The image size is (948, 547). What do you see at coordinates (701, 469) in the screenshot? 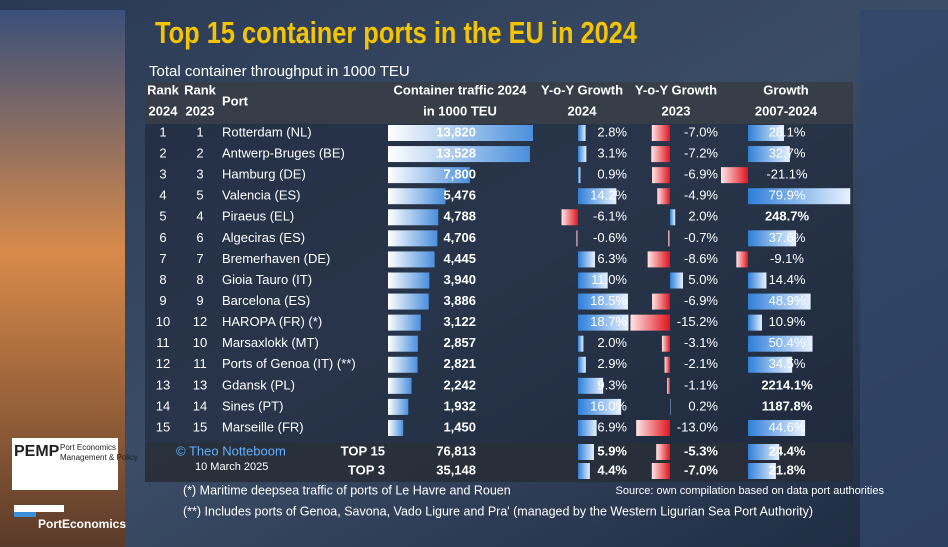
I see `yoy-2023: -7.0%` at bounding box center [701, 469].